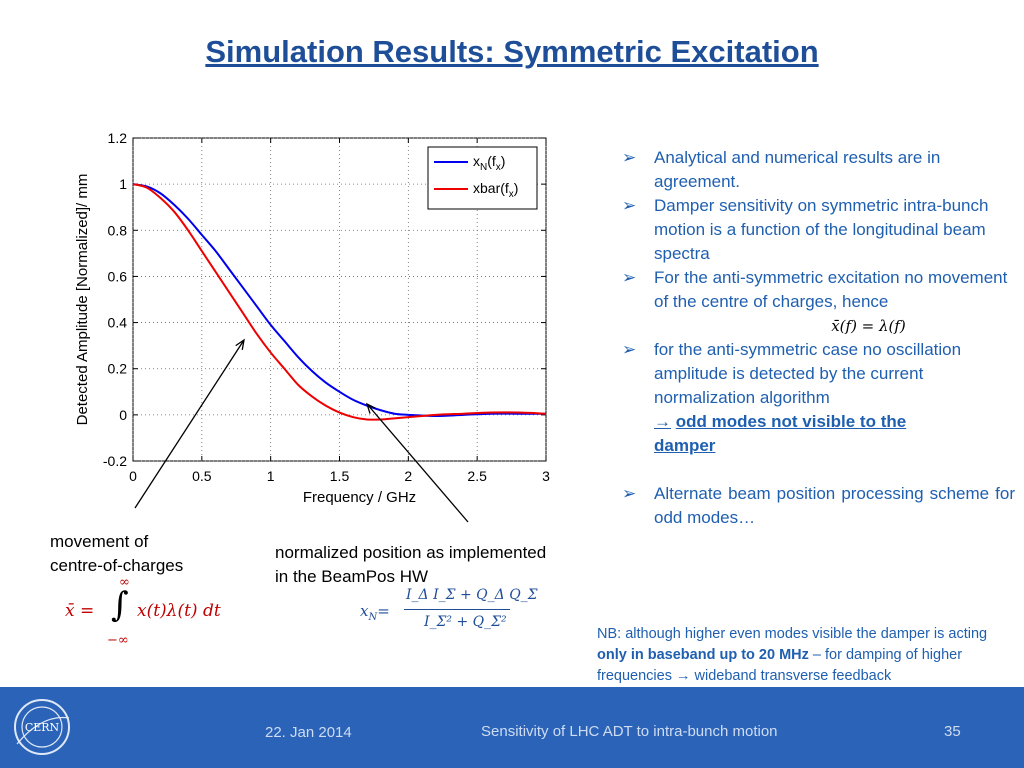 Image resolution: width=1024 pixels, height=768 pixels. I want to click on x-tick-label: 2.5, so click(477, 476).